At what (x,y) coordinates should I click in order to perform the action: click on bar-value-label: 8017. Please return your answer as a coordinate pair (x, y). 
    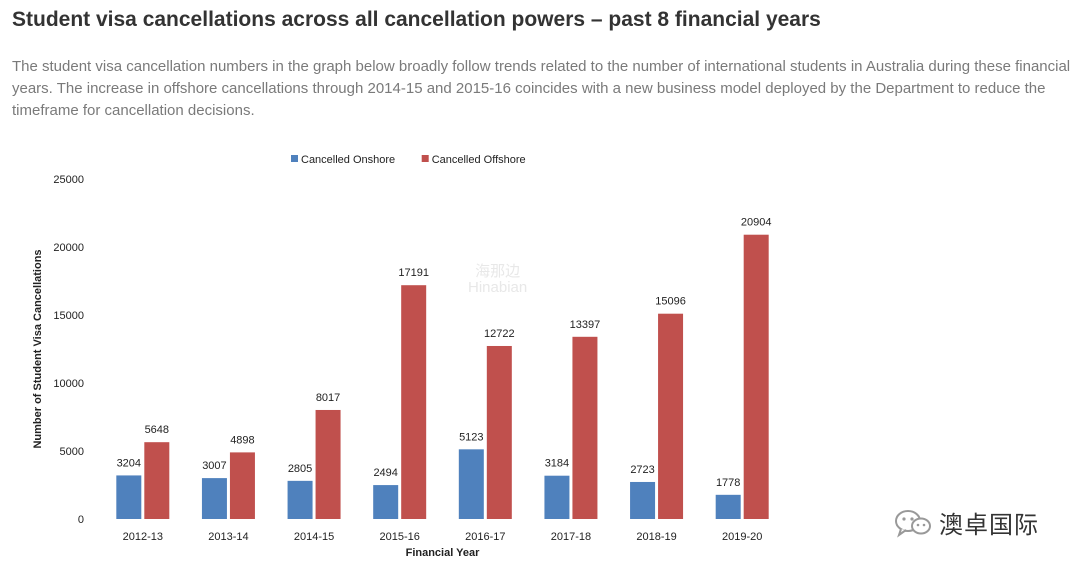
    Looking at the image, I should click on (328, 398).